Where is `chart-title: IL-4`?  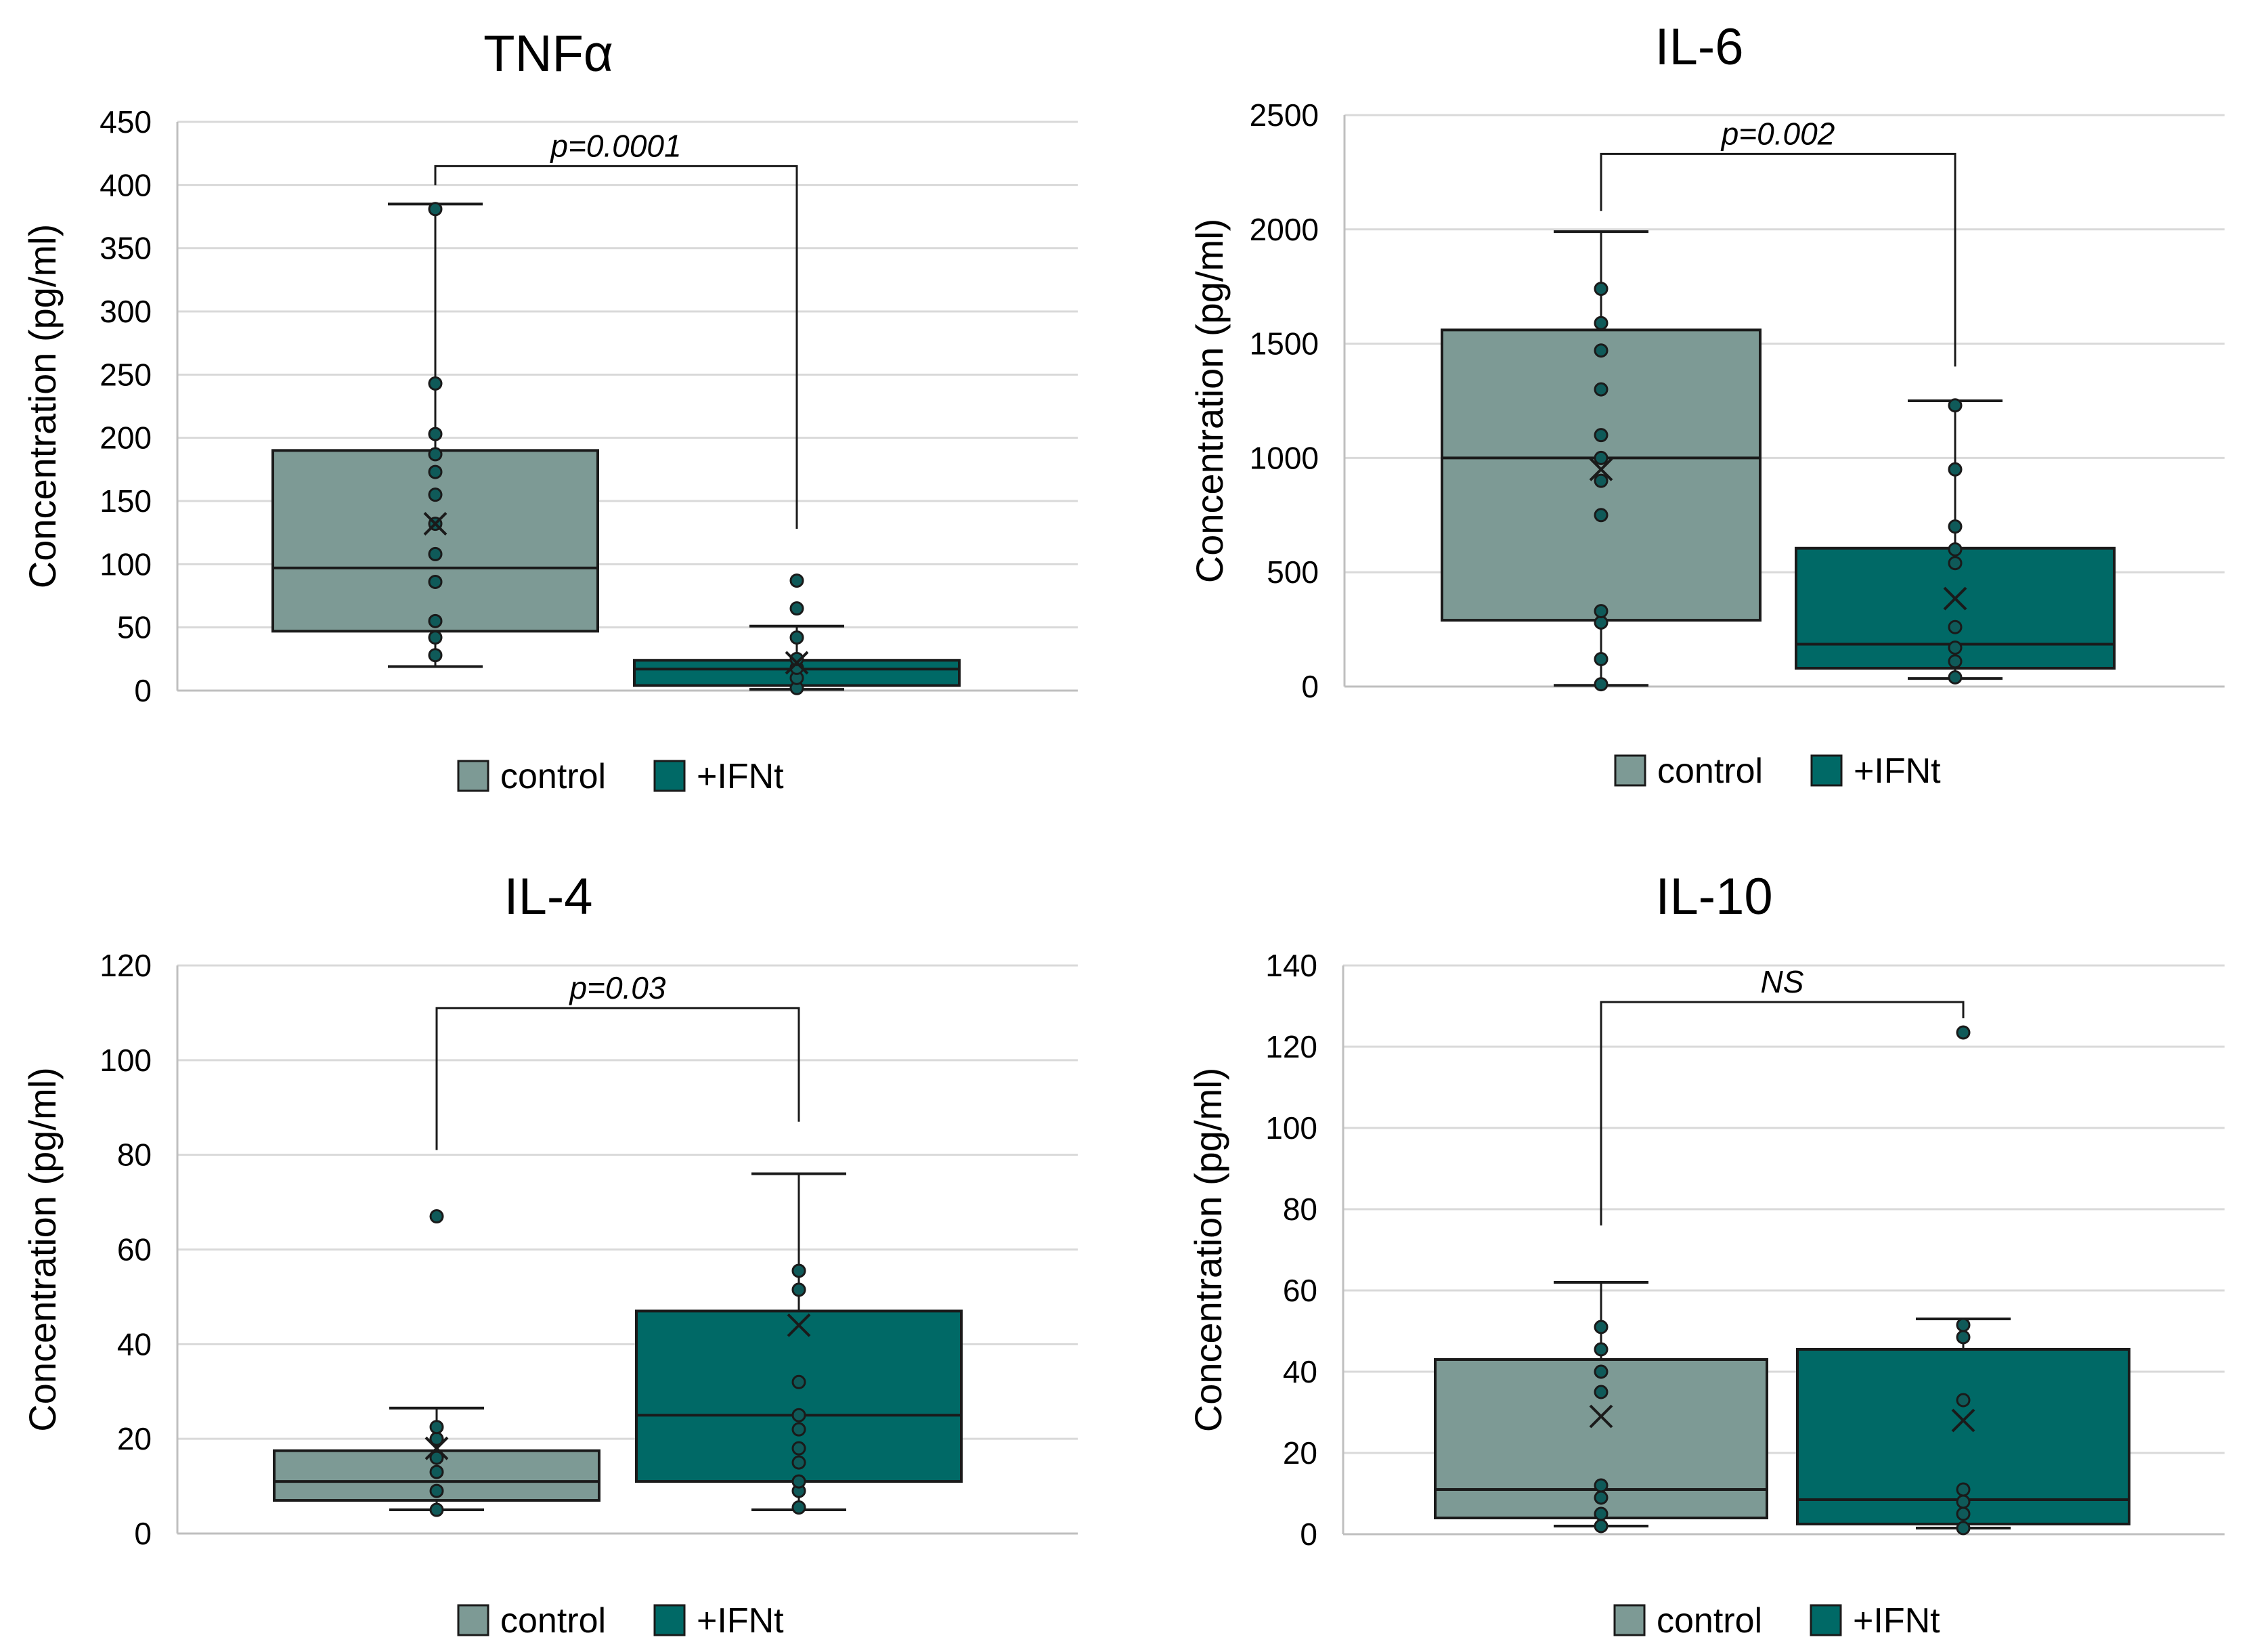
chart-title: IL-4 is located at coordinates (548, 897).